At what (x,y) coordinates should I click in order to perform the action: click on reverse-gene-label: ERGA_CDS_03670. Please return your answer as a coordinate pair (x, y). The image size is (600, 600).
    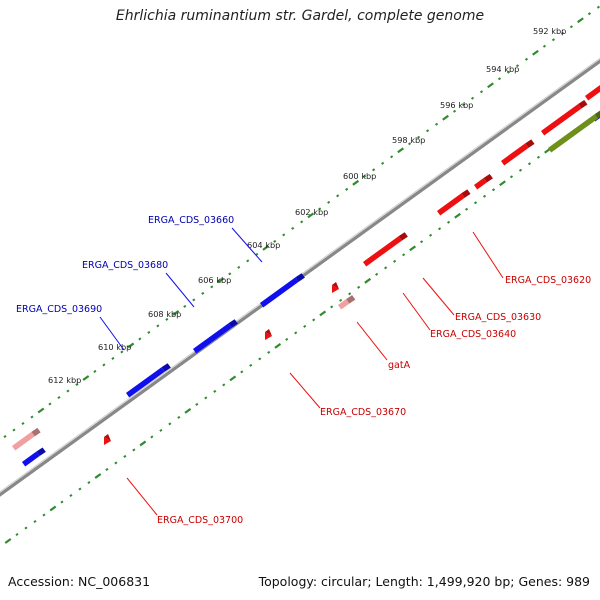
    Looking at the image, I should click on (363, 412).